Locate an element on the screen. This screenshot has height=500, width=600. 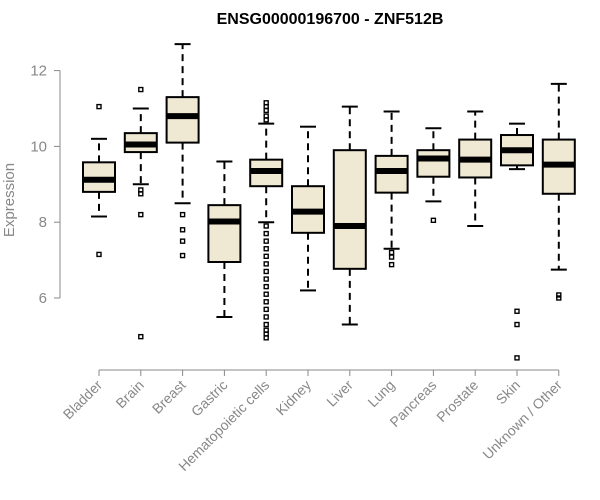
y-tick-label: 6 is located at coordinates (43, 298).